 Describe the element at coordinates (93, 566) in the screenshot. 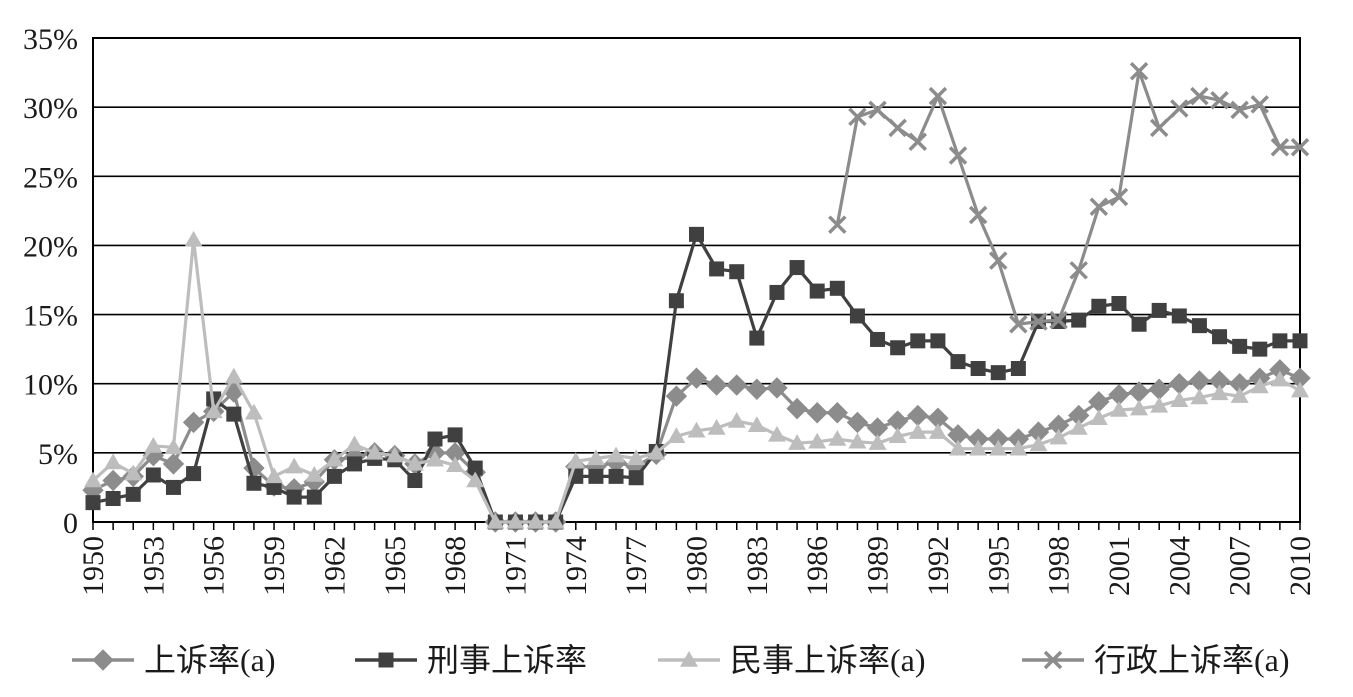

I see `x-tick-label: 1950` at that location.